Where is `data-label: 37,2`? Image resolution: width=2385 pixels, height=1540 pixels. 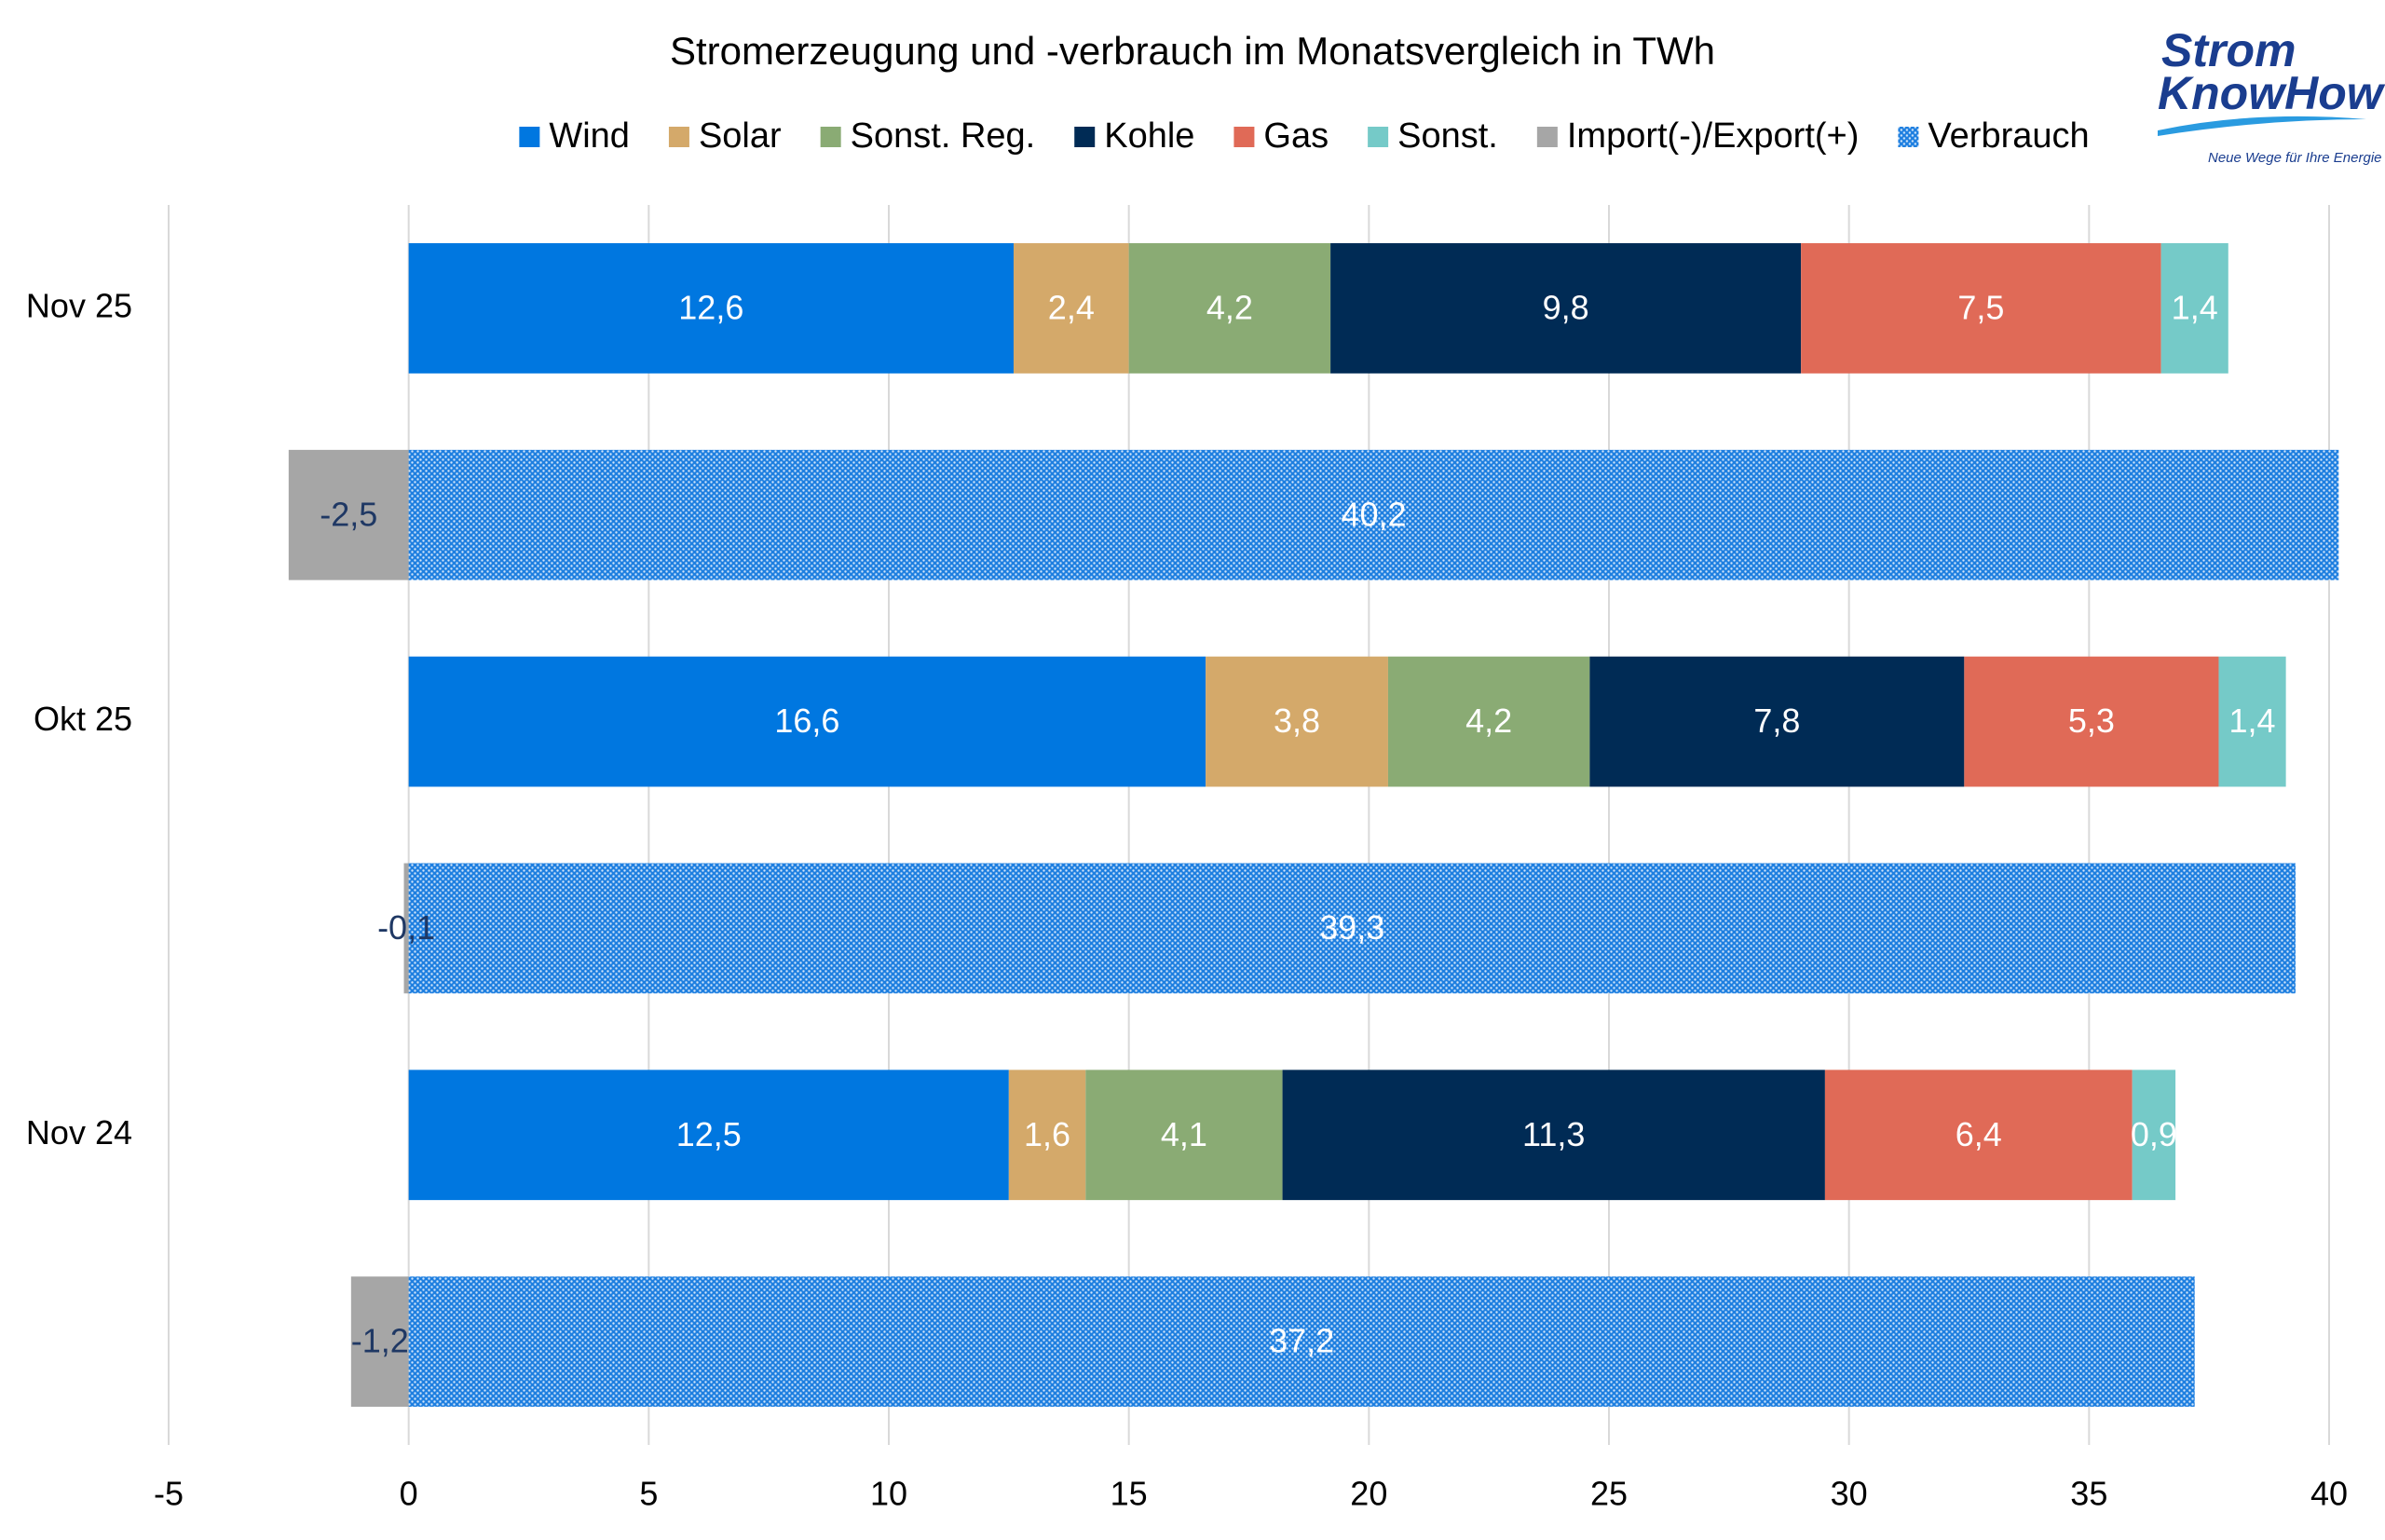
data-label: 37,2 is located at coordinates (1302, 1341).